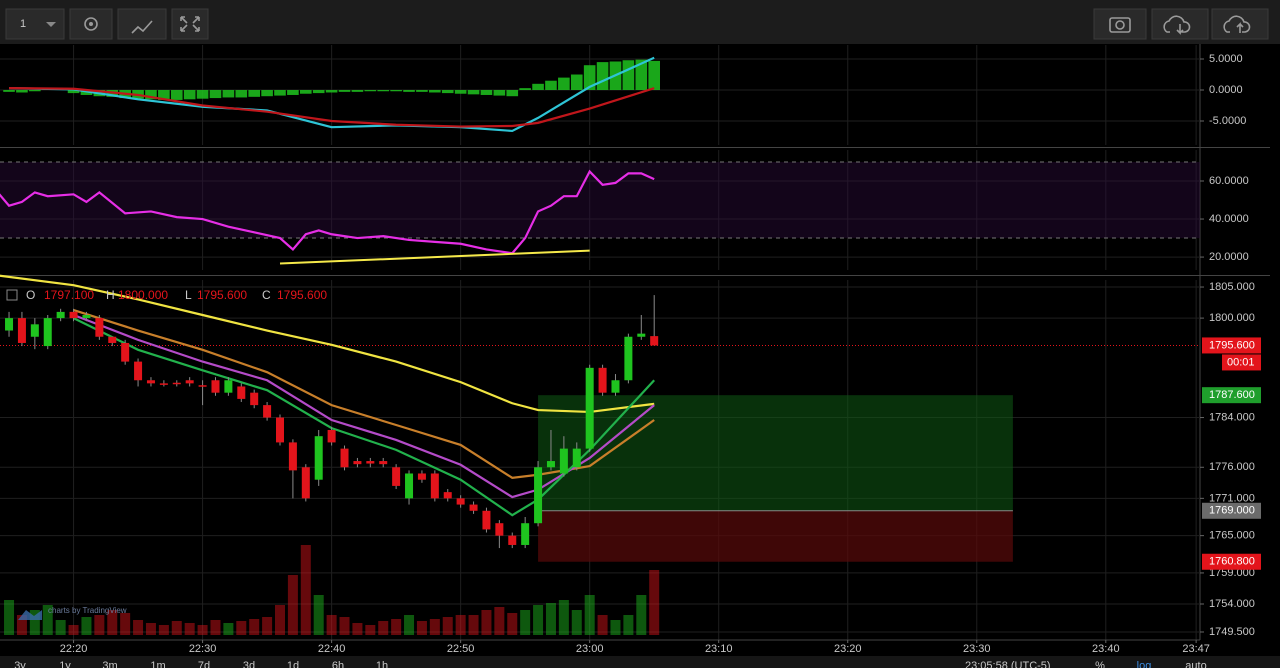 Image resolution: width=1280 pixels, height=668 pixels. What do you see at coordinates (30, 615) in the screenshot?
I see `watermark-logo` at bounding box center [30, 615].